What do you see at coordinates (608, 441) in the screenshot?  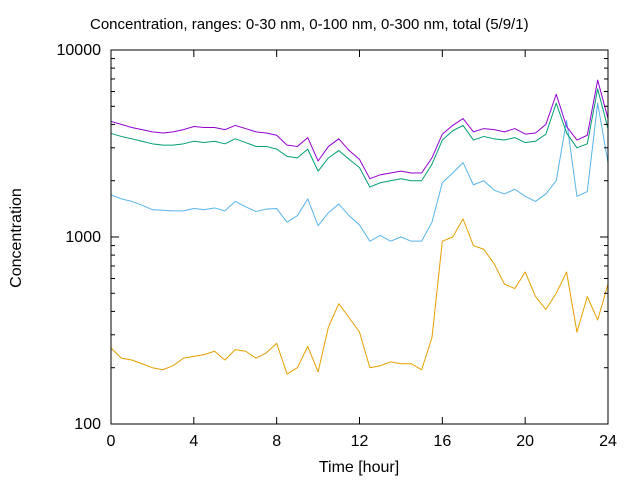 I see `x-tick-label: 24` at bounding box center [608, 441].